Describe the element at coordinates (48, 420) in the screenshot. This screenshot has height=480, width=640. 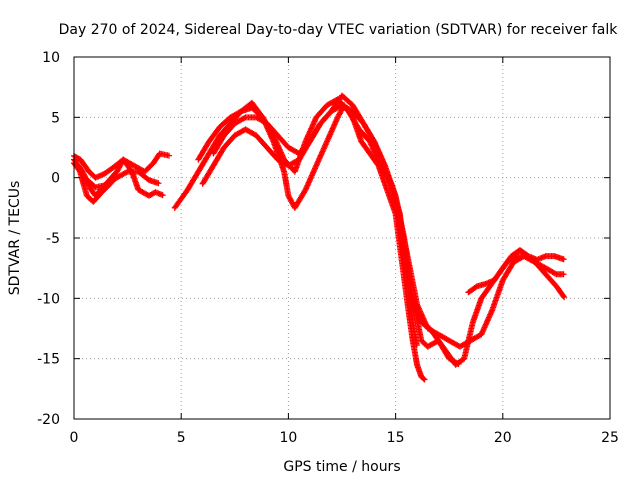
I see `y-tick-label: -20` at that location.